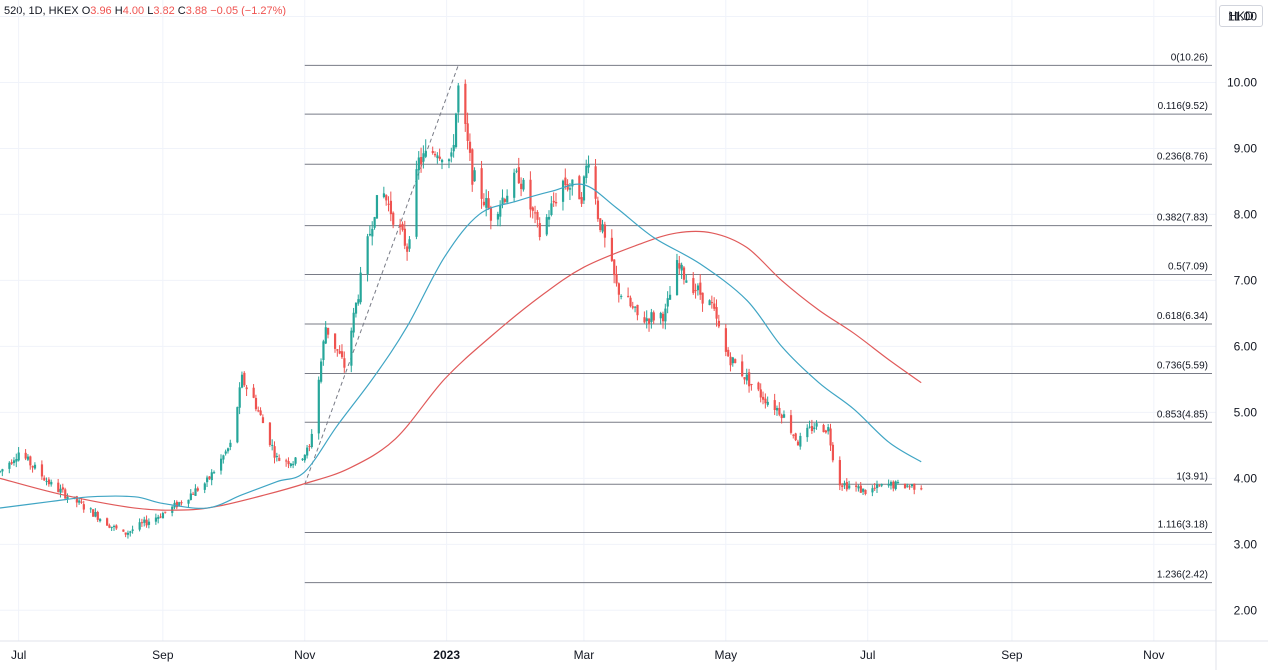  Describe the element at coordinates (18, 655) in the screenshot. I see `x-tick-label: Jul` at that location.